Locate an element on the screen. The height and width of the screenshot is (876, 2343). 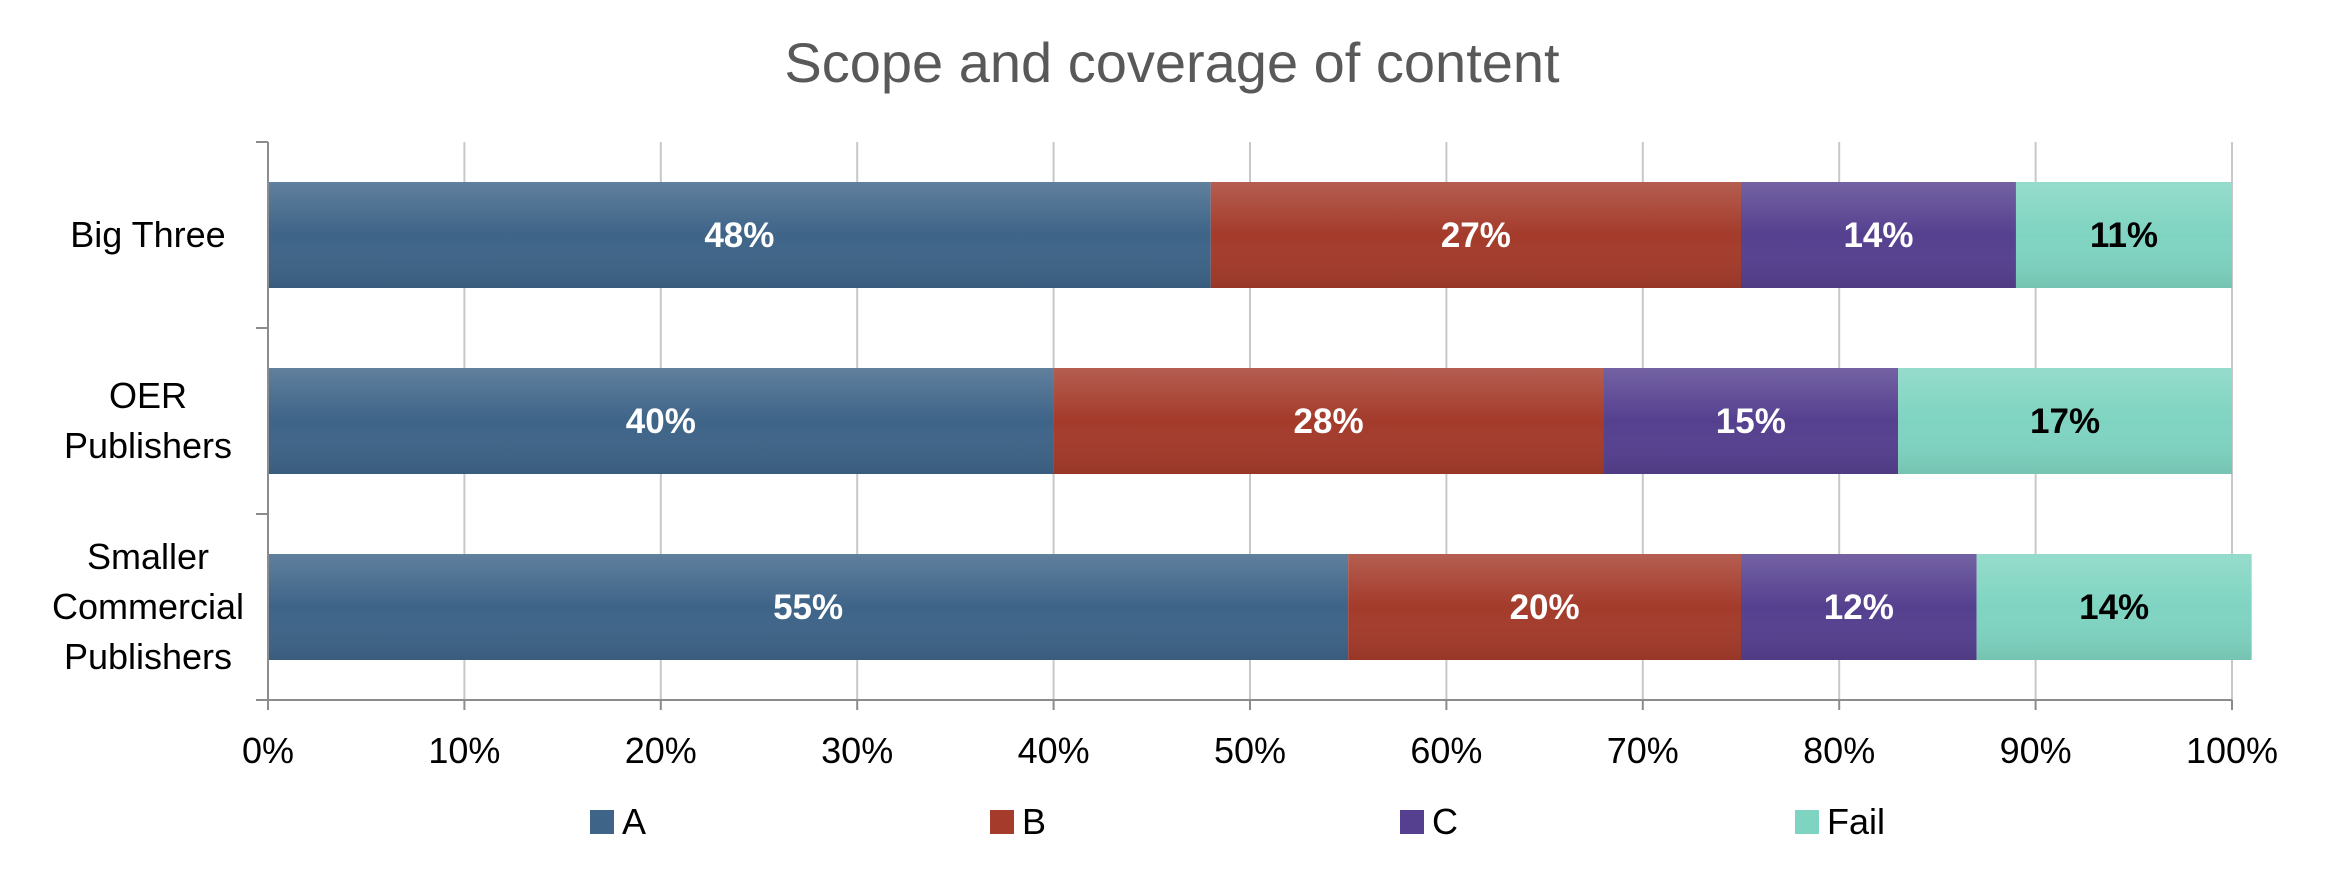
x-tick-label: 70% is located at coordinates (1643, 750).